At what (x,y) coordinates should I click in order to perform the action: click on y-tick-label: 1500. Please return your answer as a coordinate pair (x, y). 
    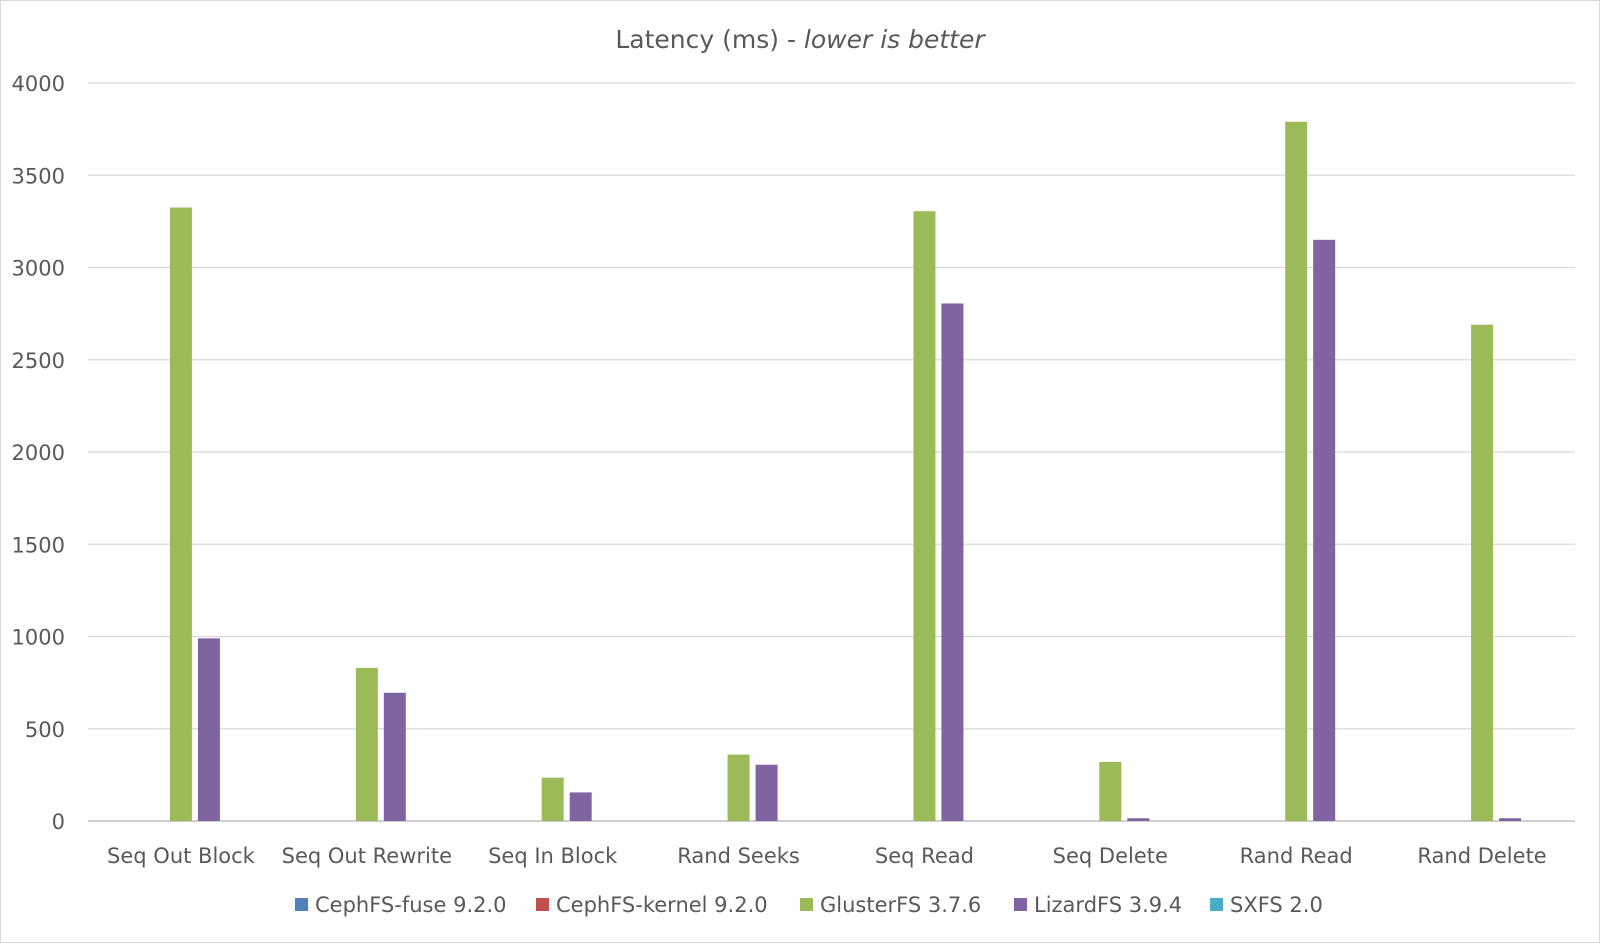
    Looking at the image, I should click on (38, 545).